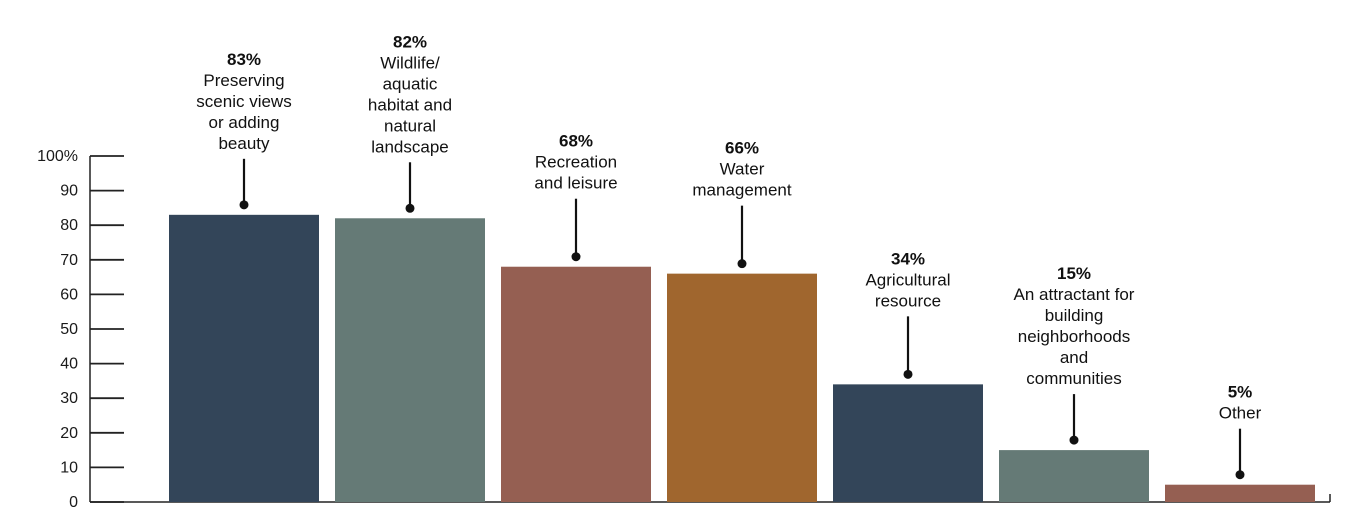 The width and height of the screenshot is (1351, 512). Describe the element at coordinates (1074, 336) in the screenshot. I see `category-label: neighborhoods` at that location.